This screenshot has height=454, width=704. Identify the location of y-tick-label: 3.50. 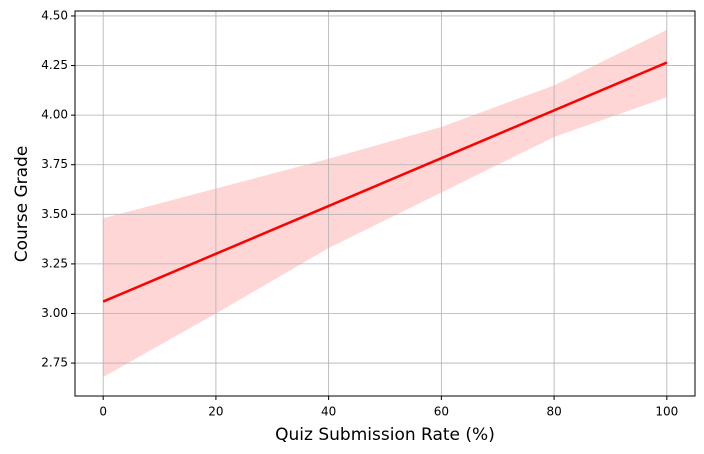
(54, 214).